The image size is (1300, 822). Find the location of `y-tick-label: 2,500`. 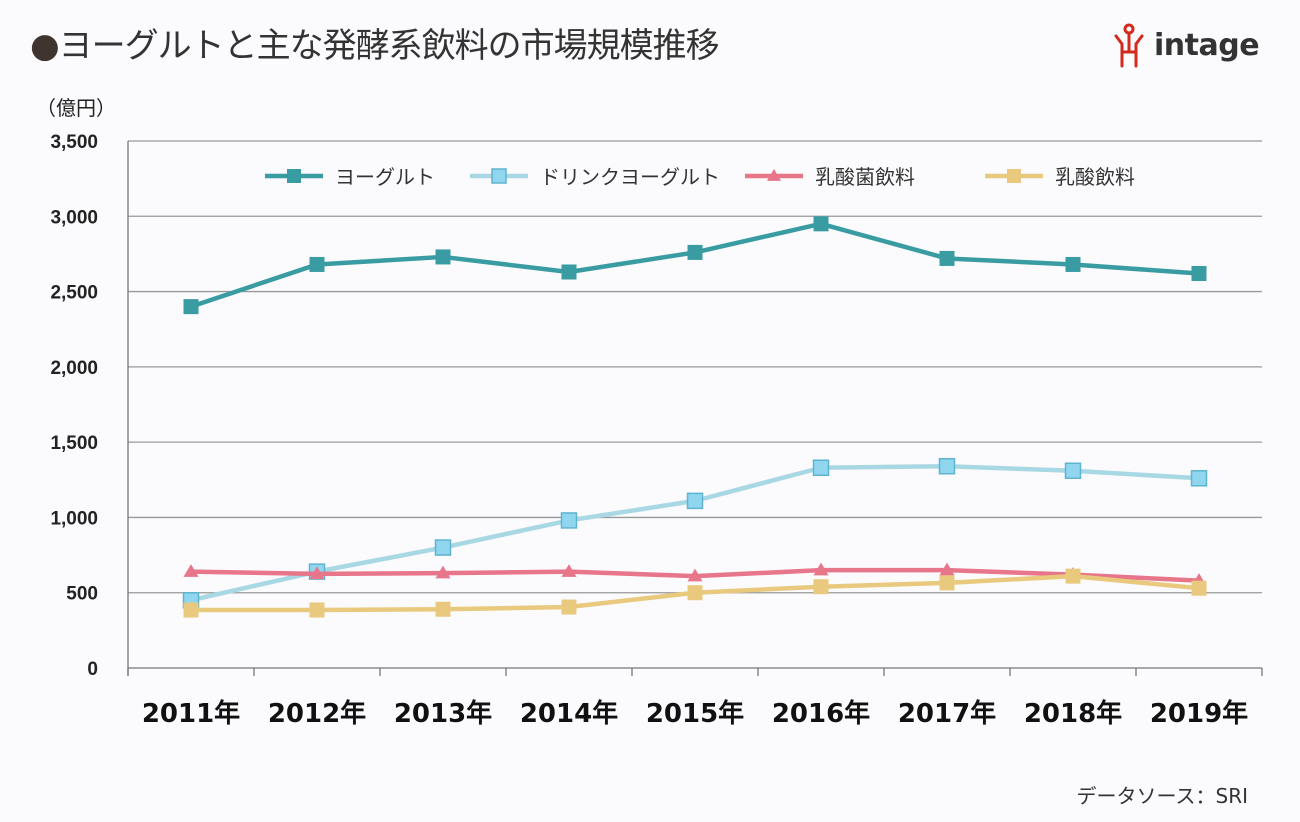

y-tick-label: 2,500 is located at coordinates (74, 293).